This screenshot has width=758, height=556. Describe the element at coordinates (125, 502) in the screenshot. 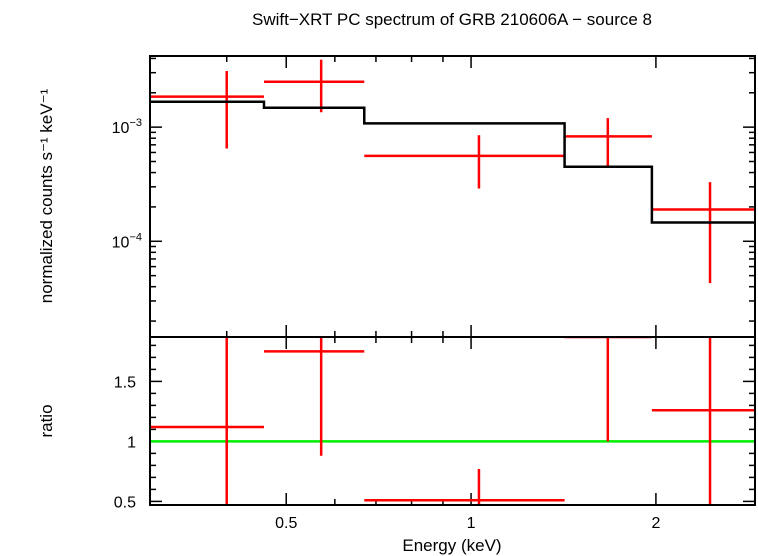

I see `ratio-y-tick-label: 0.5` at that location.